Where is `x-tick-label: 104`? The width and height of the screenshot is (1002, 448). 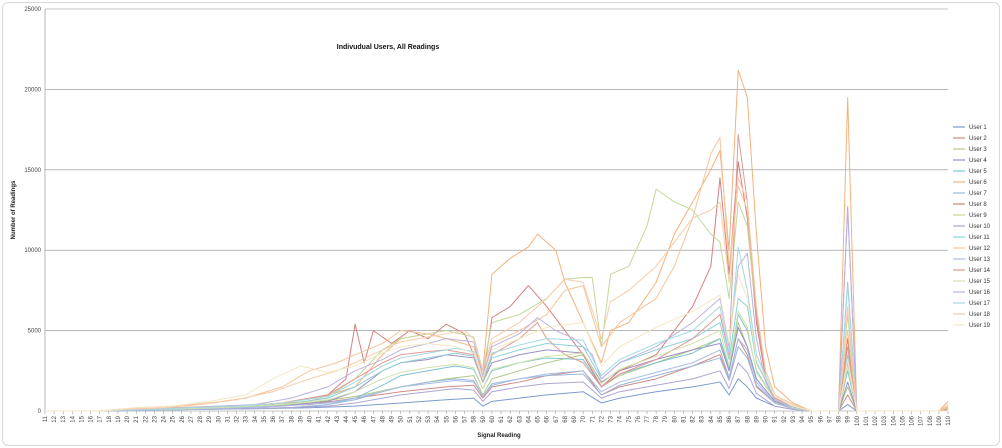
x-tick-label: 104 is located at coordinates (894, 420).